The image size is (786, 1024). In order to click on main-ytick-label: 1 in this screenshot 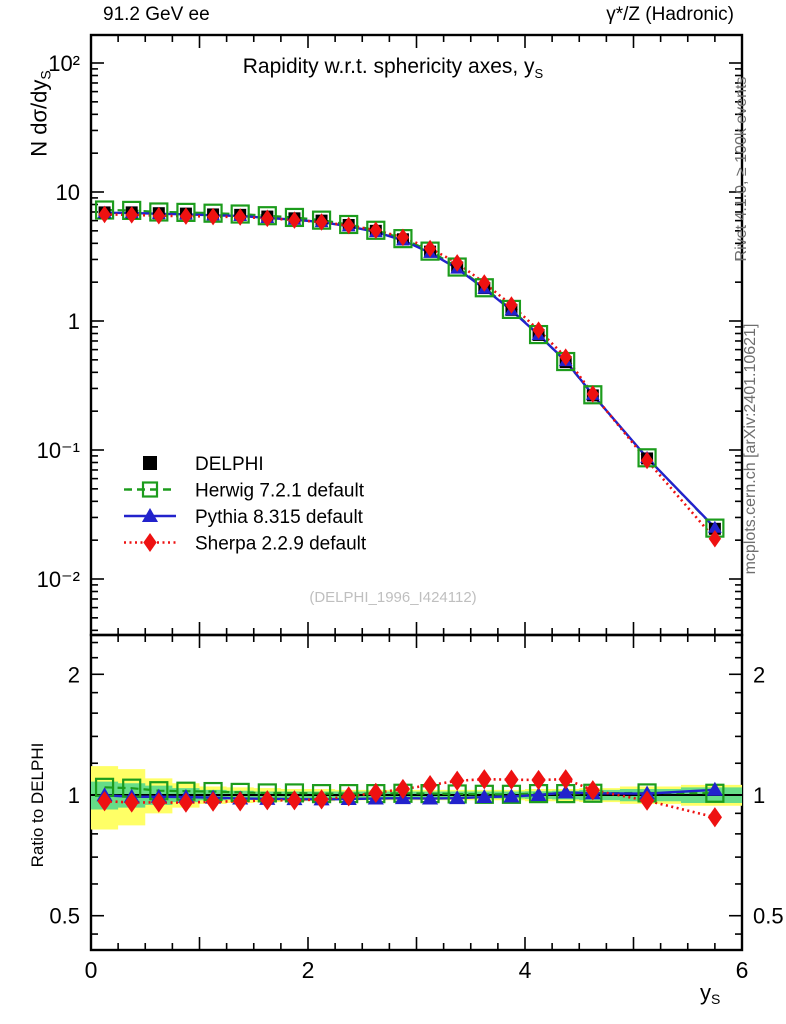, I will do `click(74, 321)`.